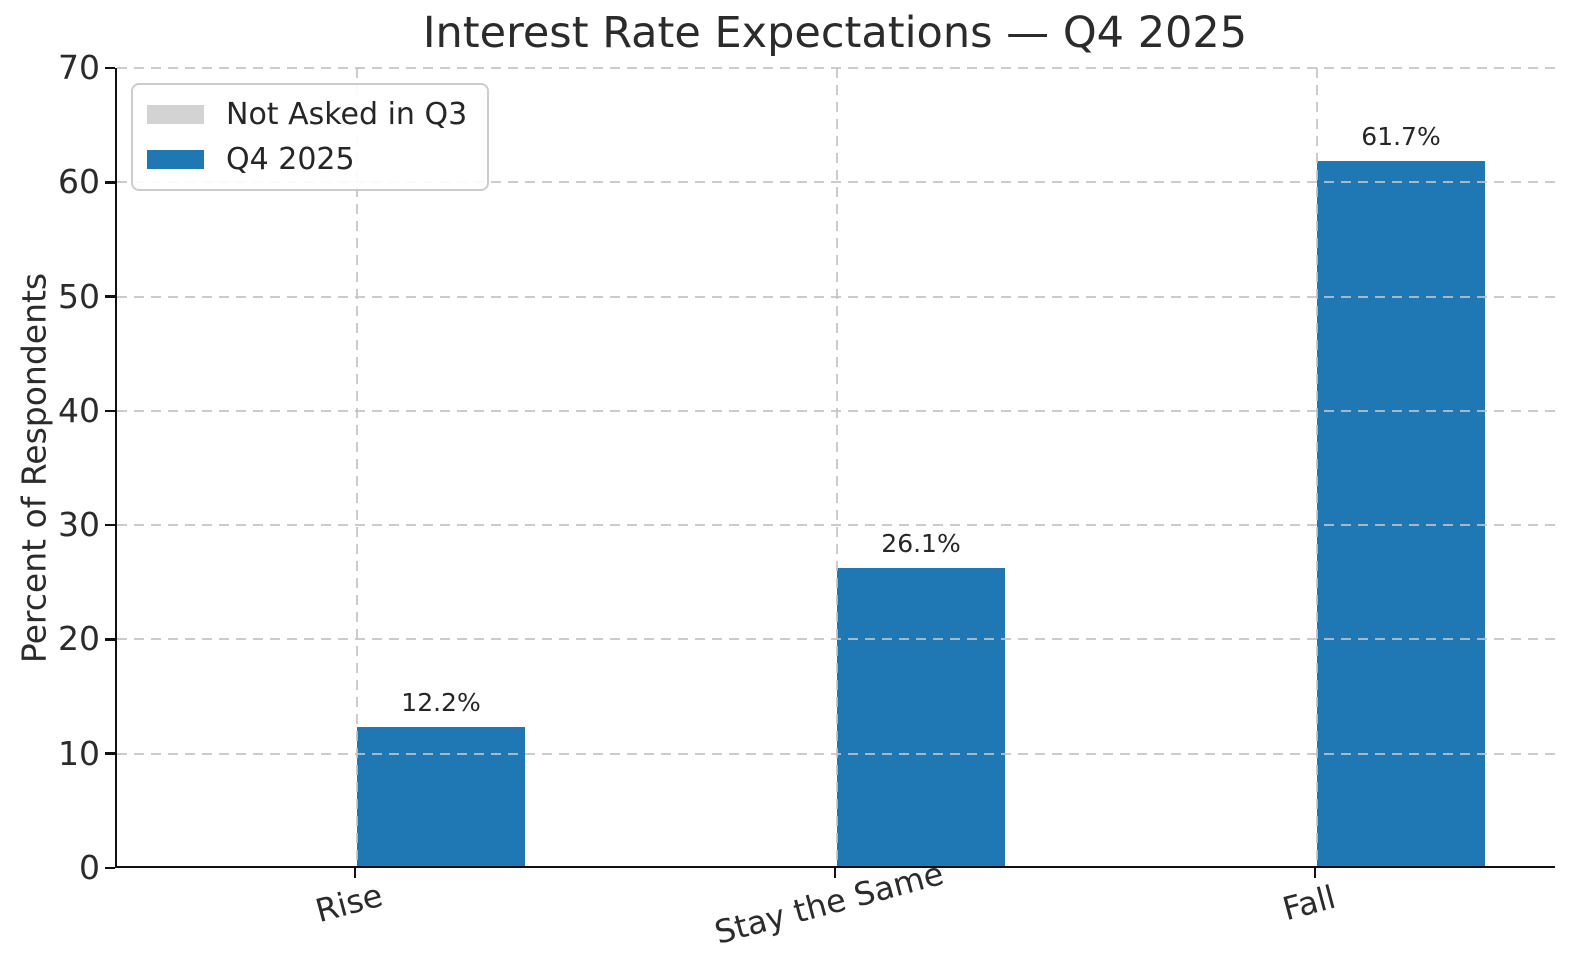 This screenshot has width=1580, height=980. What do you see at coordinates (34, 468) in the screenshot?
I see `y-axis-label: Percent of Respondents` at bounding box center [34, 468].